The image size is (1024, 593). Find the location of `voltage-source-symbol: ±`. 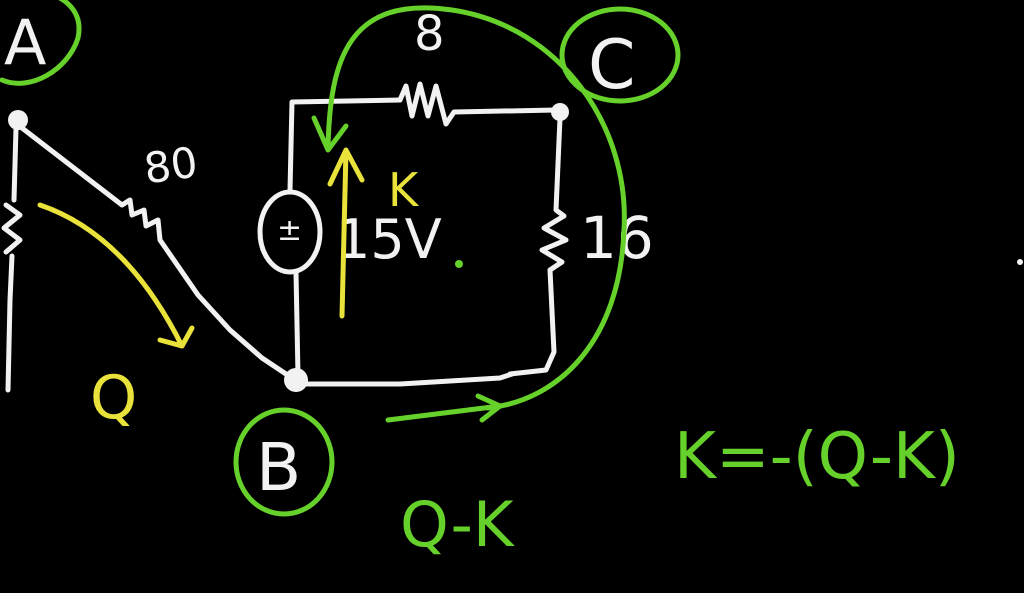

voltage-source-symbol: ± is located at coordinates (289, 230).